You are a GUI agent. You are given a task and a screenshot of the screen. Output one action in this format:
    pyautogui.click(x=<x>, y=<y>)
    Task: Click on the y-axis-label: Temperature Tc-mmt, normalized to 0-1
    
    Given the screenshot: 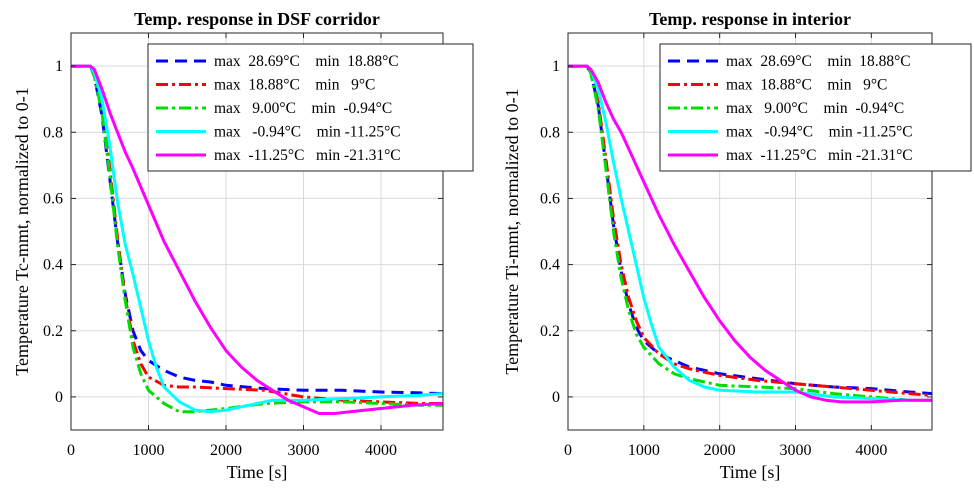 What is the action you would take?
    pyautogui.click(x=22, y=231)
    